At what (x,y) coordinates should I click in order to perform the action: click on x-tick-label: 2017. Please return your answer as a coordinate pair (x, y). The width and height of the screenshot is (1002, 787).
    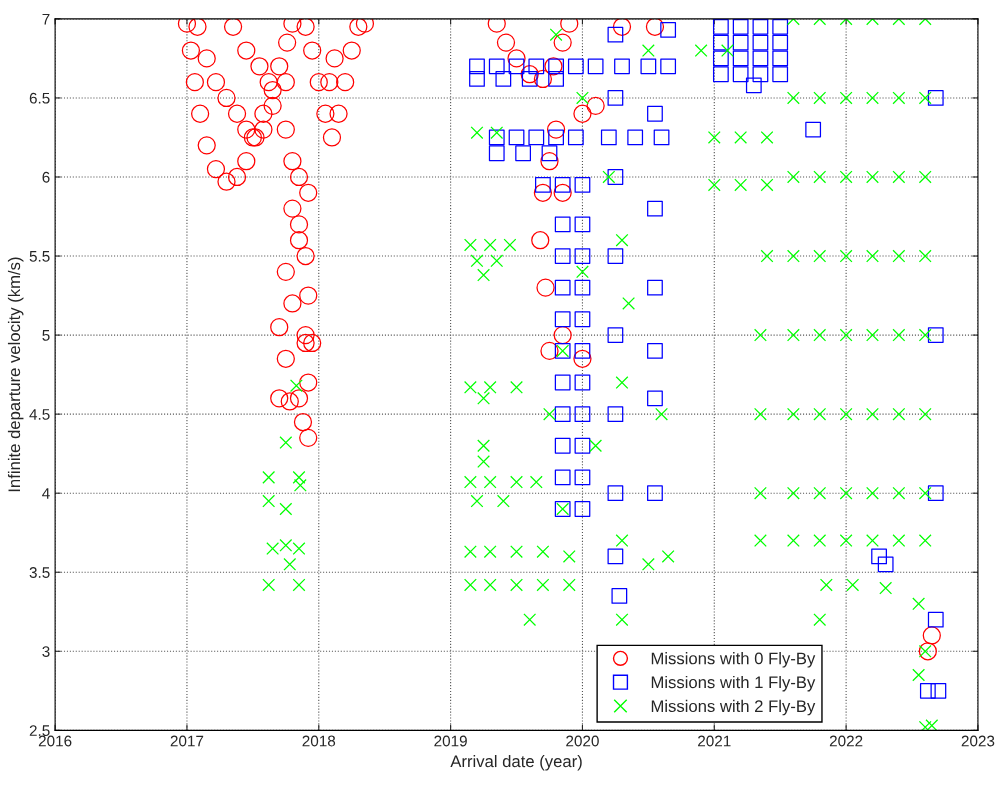
    Looking at the image, I should click on (187, 741).